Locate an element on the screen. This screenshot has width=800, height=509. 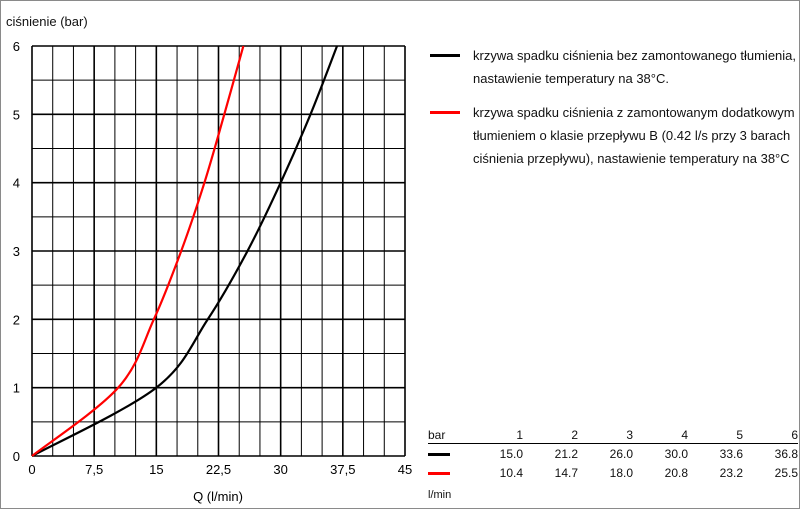
y-tick-label: 6 is located at coordinates (16, 46).